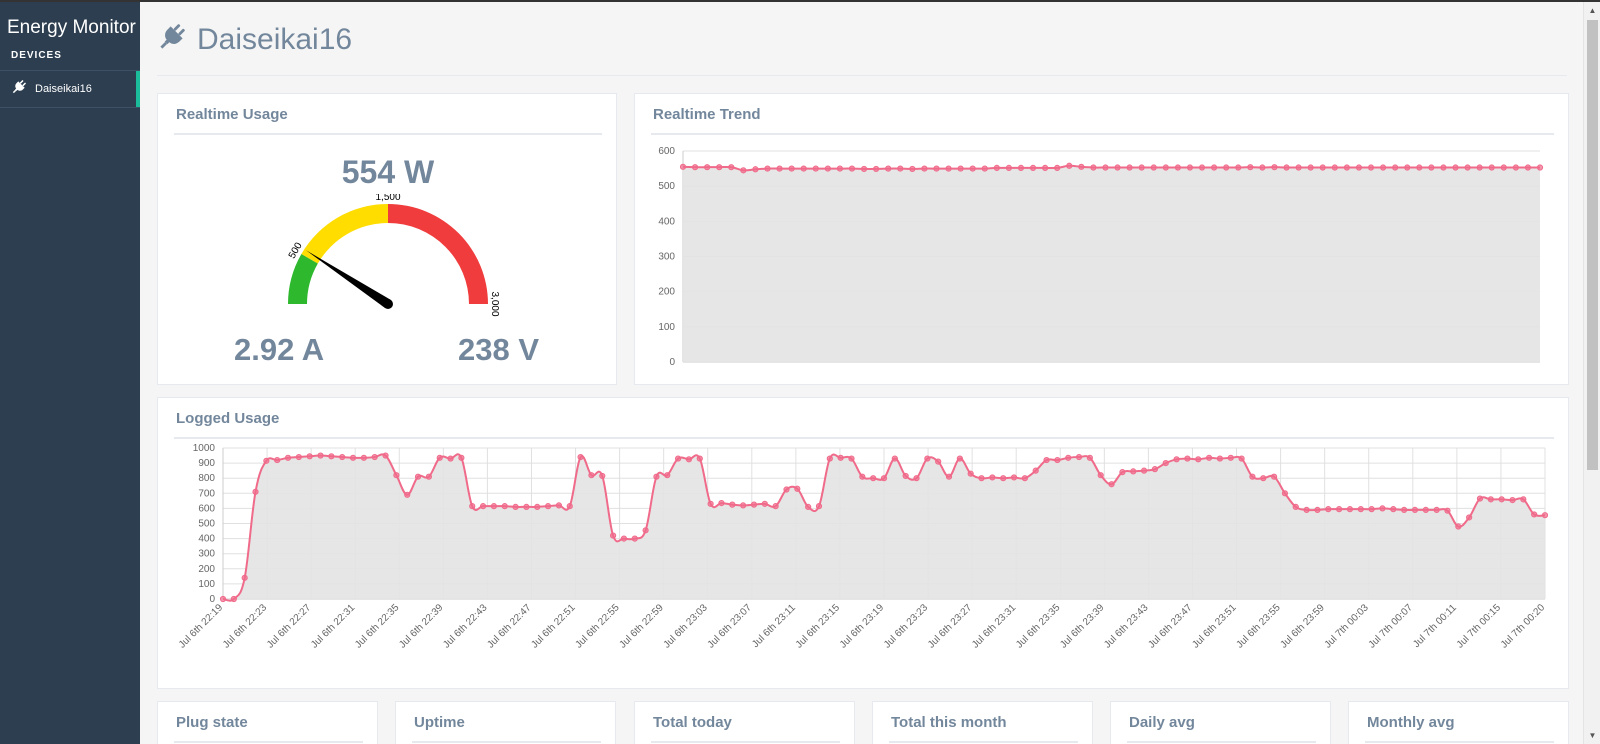  I want to click on scrollbar-thumb, so click(1592, 245).